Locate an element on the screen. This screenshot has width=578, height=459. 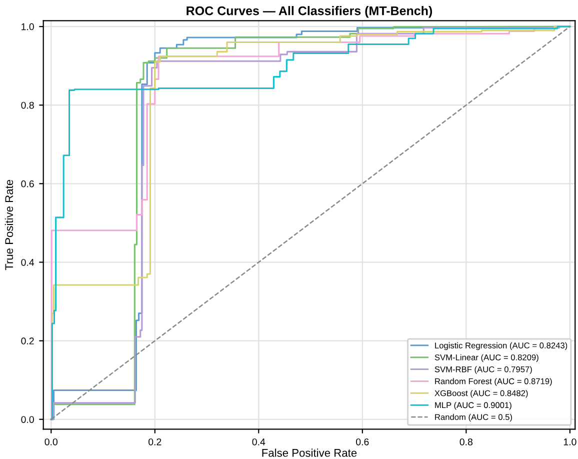
legend-label: Random (AUC = 0.5) is located at coordinates (473, 418).